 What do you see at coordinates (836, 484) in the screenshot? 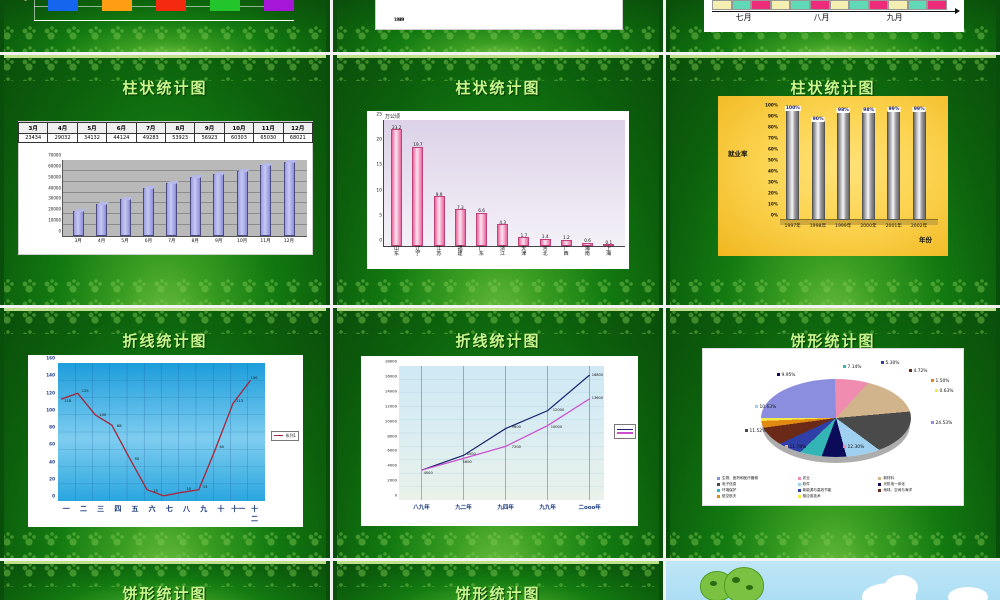
I see `legend-item: 软件` at bounding box center [836, 484].